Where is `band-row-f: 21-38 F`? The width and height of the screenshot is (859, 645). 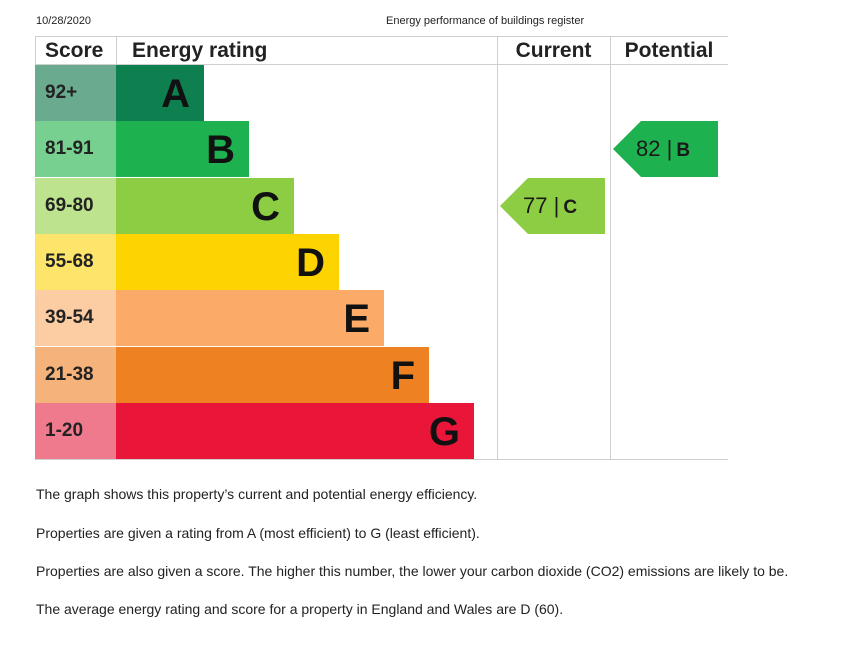
band-row-f: 21-38 F is located at coordinates (266, 374).